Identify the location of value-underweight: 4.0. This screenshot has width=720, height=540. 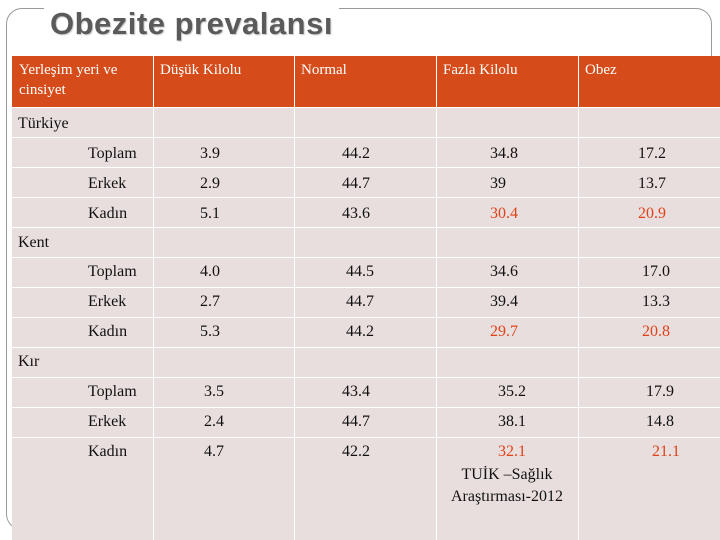
(210, 271).